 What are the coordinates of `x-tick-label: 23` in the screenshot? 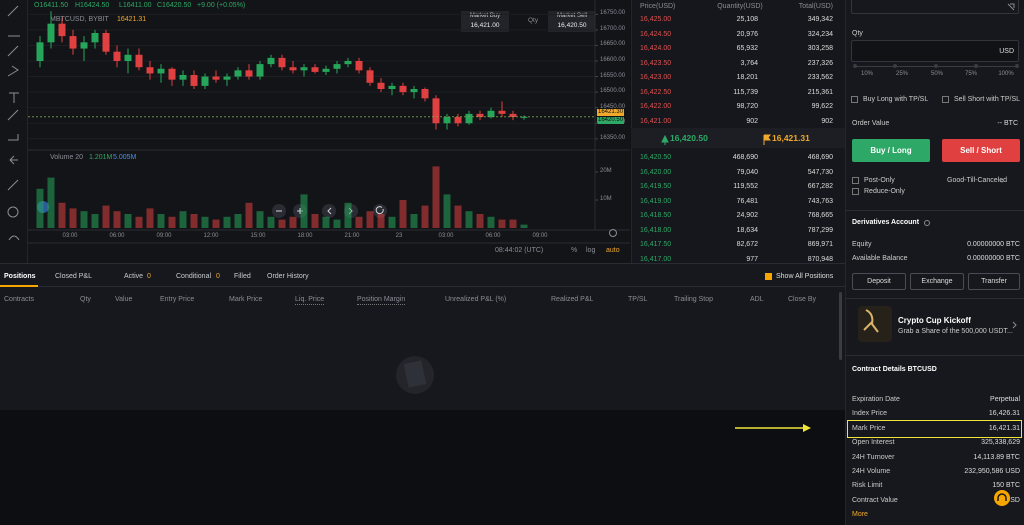 It's located at (399, 236).